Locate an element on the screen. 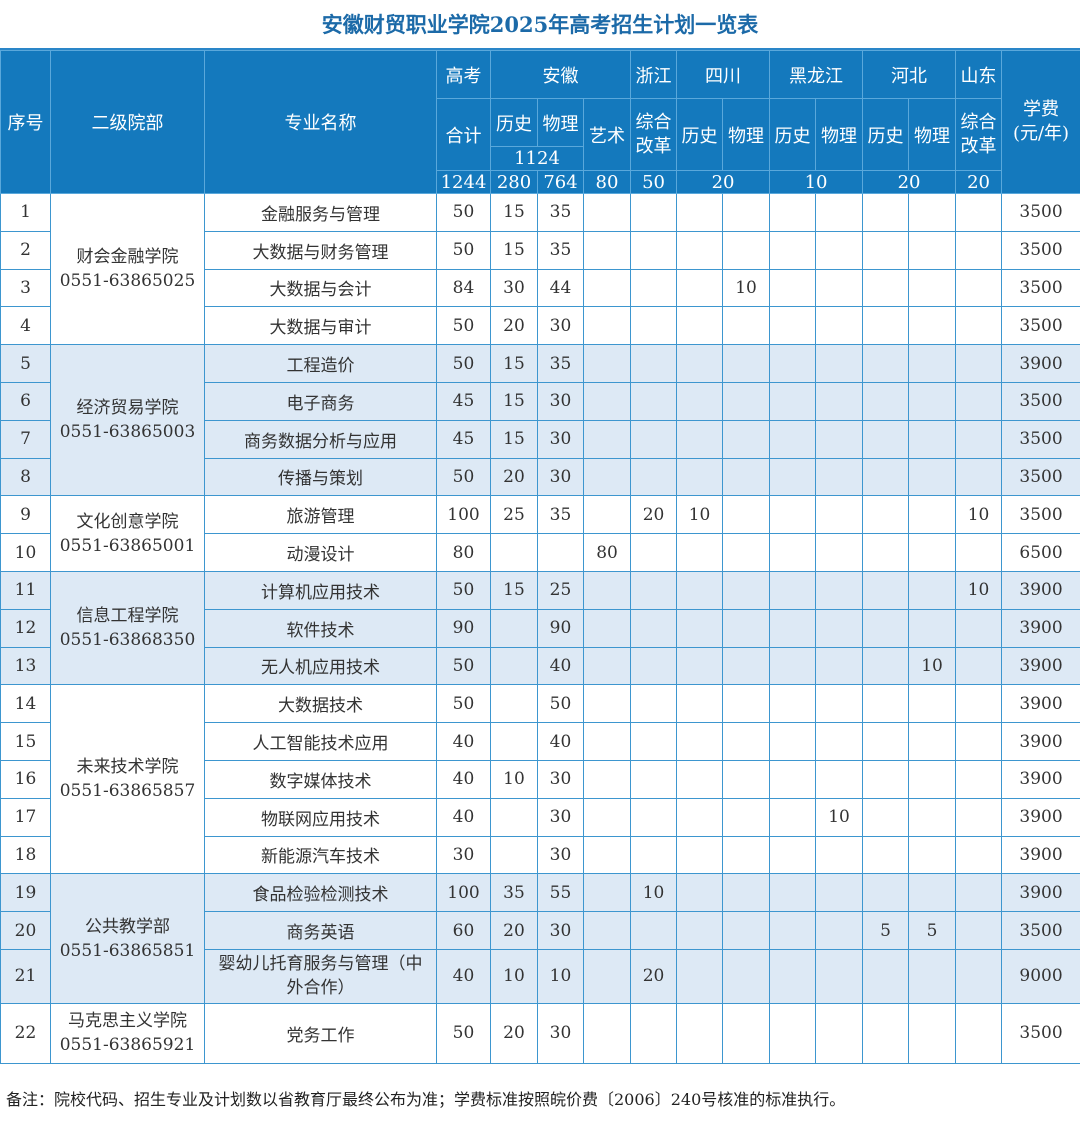  cell-anhui-physics: 30 is located at coordinates (561, 1033).